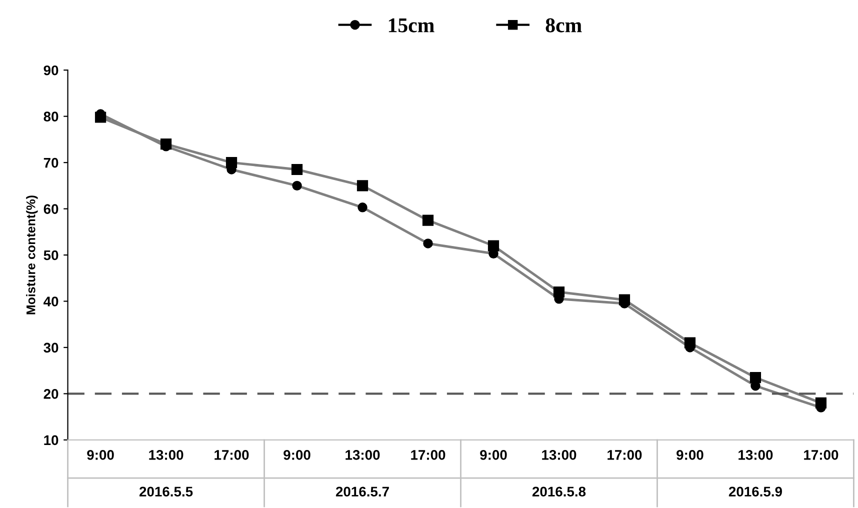  I want to click on text: 2016.5.8, so click(559, 491).